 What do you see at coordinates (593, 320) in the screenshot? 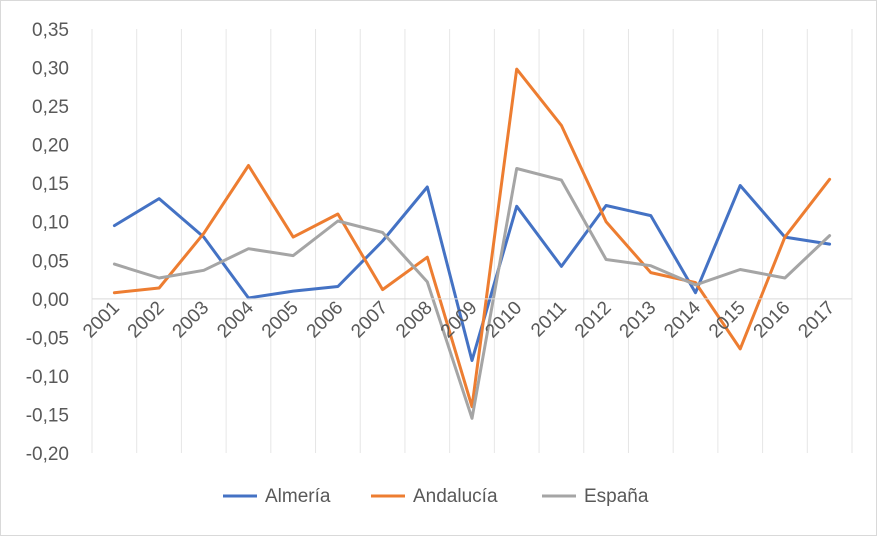
I see `x-tick-label: 2012` at bounding box center [593, 320].